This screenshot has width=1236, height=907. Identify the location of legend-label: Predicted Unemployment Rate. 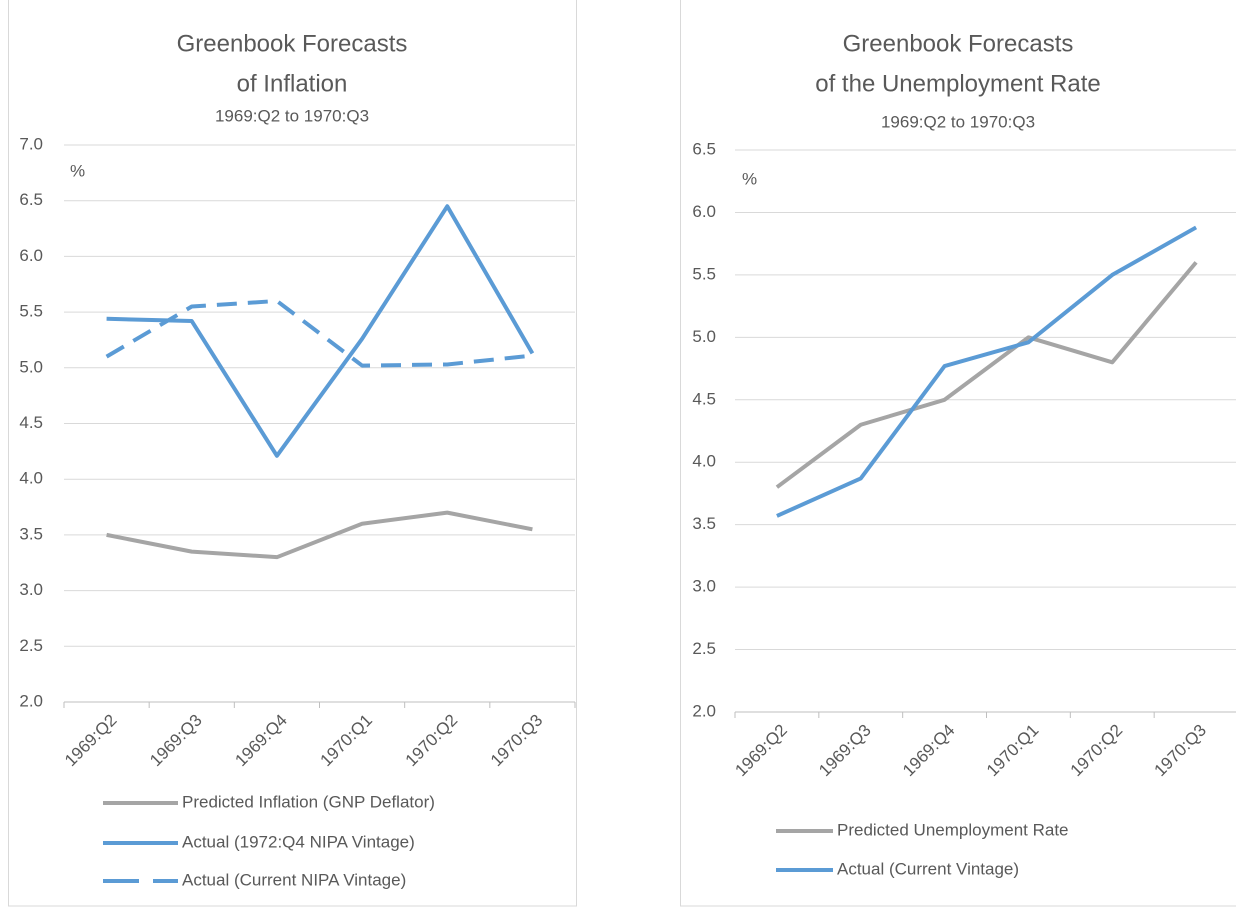
(953, 829).